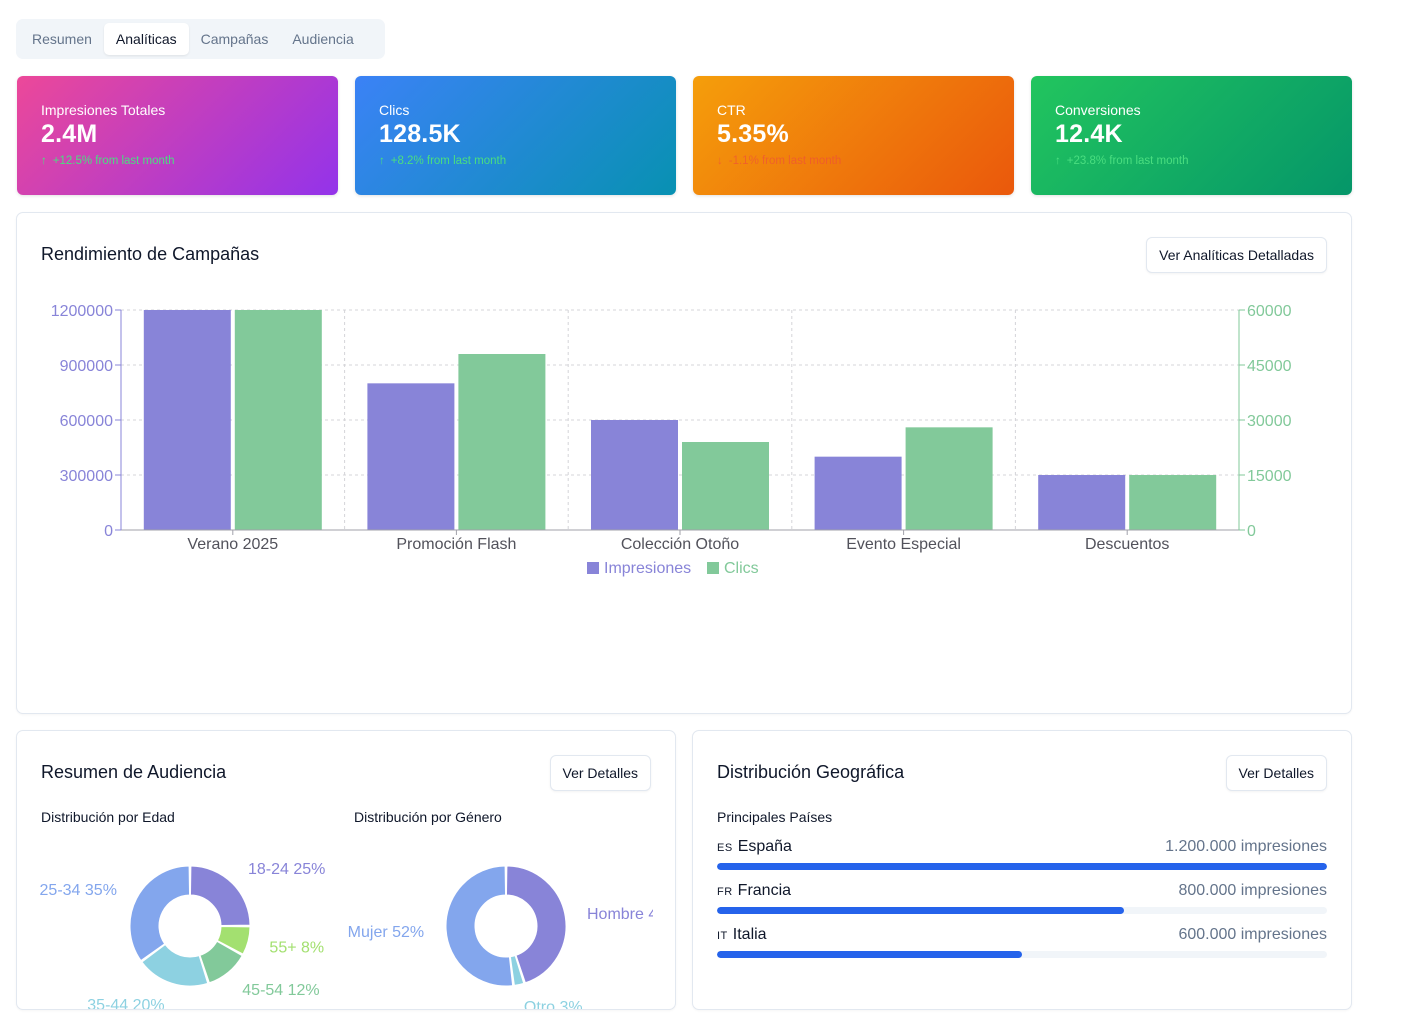 The image size is (1405, 1025). Describe the element at coordinates (234, 39) in the screenshot. I see `tab-campanas: Campañas` at that location.